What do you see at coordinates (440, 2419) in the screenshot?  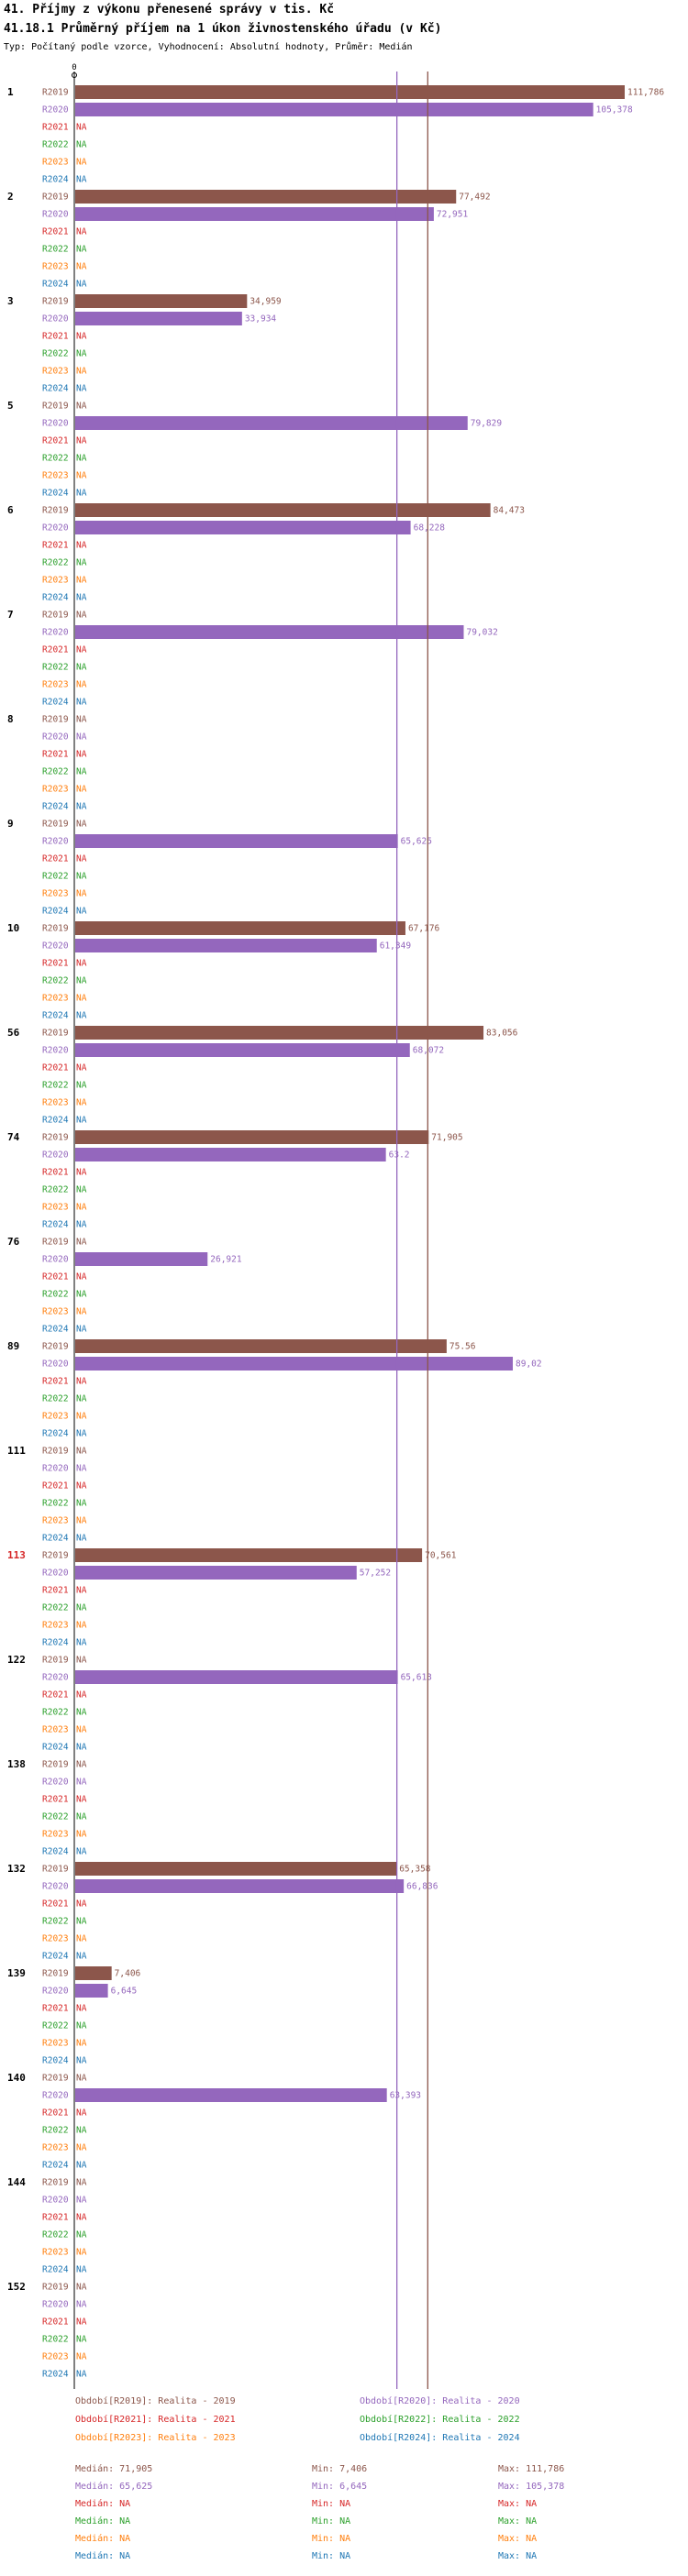 I see `legend-item: Období[R2022]: Realita - 2022` at bounding box center [440, 2419].